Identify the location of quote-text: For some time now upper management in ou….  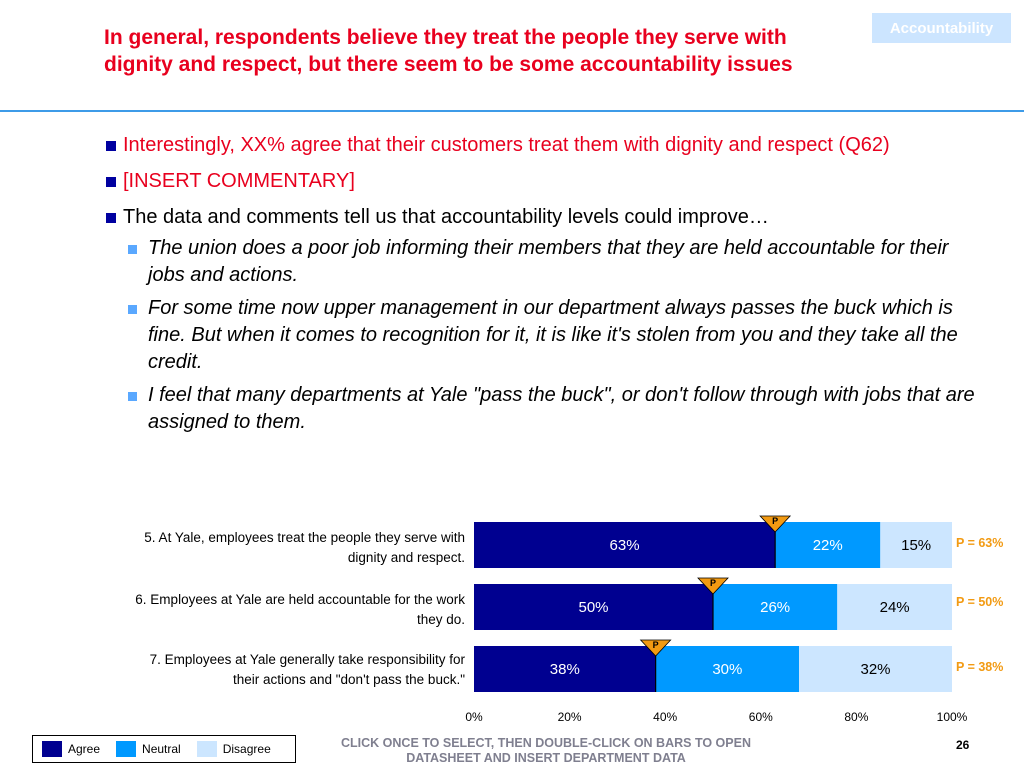
(553, 335).